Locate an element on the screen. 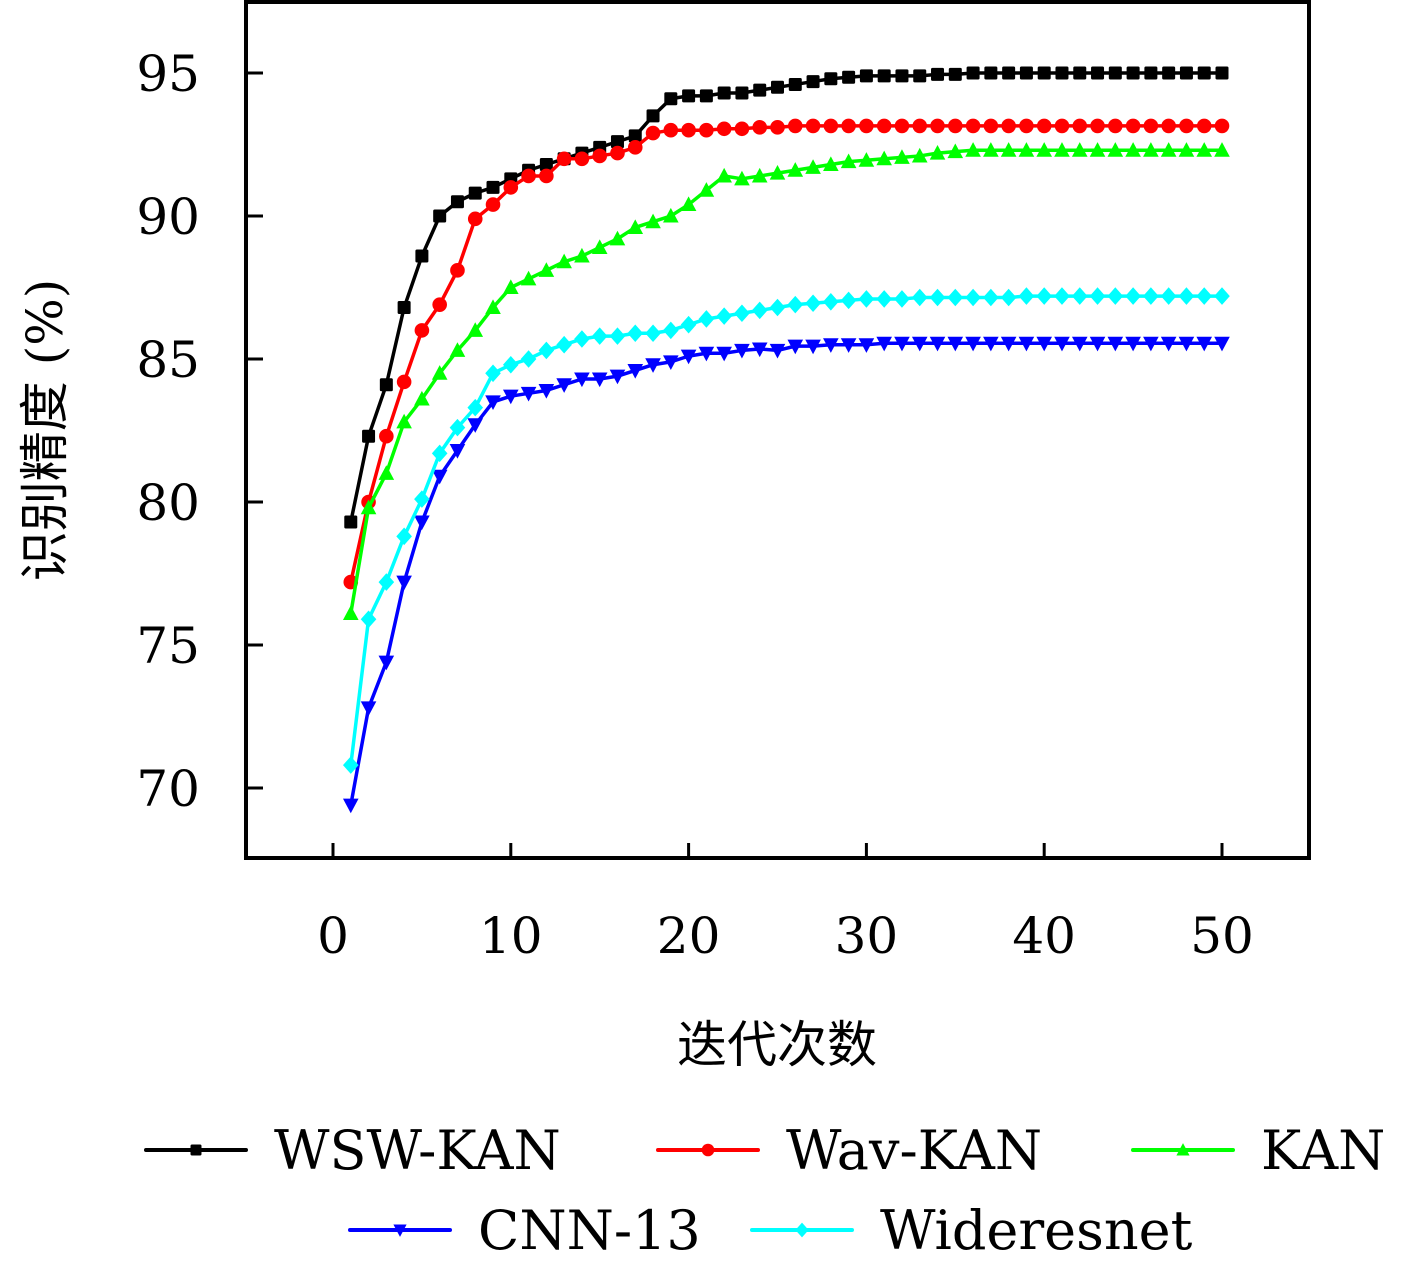  x-tick-label: 50 is located at coordinates (1222, 936).